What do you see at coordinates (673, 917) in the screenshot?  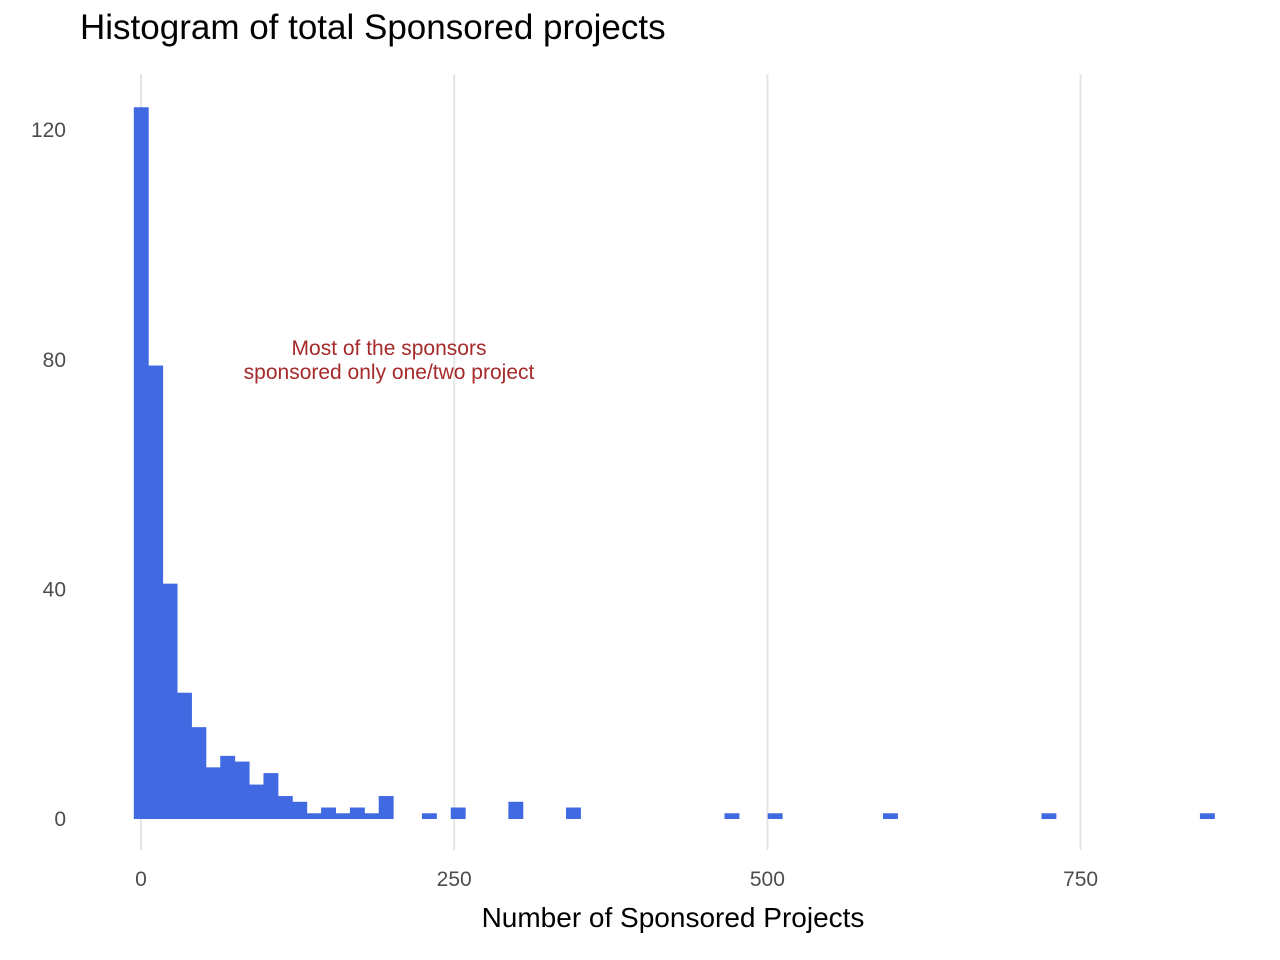 I see `x-axis-label: Number of Sponsored Projects` at bounding box center [673, 917].